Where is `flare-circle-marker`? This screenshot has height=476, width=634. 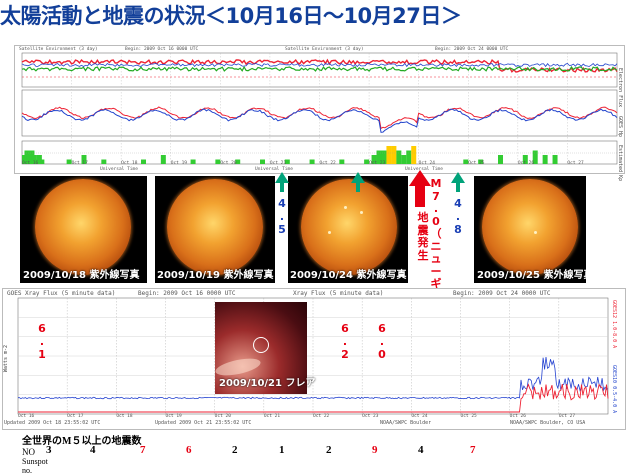 flare-circle-marker is located at coordinates (261, 345).